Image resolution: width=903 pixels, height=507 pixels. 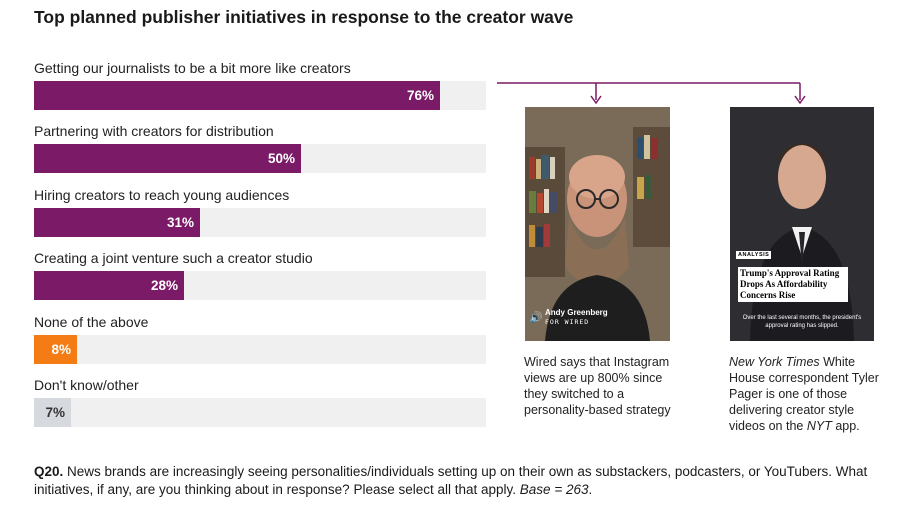 I want to click on bar-value-label: 50%, so click(x=281, y=159).